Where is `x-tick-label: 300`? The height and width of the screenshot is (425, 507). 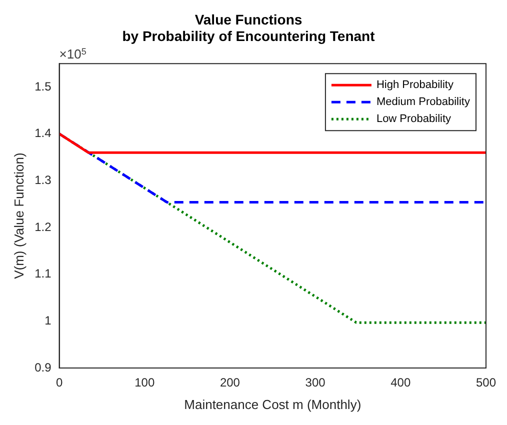 x-tick-label: 300 is located at coordinates (315, 383).